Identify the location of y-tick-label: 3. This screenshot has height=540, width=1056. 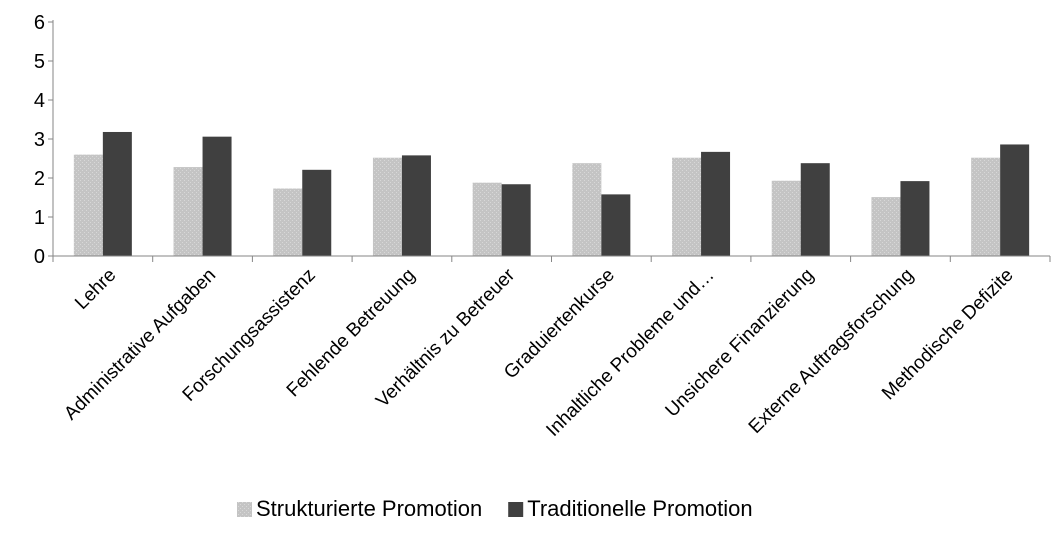
(39, 140).